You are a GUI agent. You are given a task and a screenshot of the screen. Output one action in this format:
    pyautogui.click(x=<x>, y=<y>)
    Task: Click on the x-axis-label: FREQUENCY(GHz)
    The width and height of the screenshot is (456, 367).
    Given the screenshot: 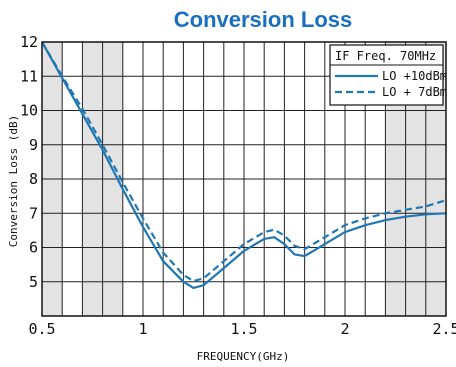 What is the action you would take?
    pyautogui.click(x=243, y=356)
    